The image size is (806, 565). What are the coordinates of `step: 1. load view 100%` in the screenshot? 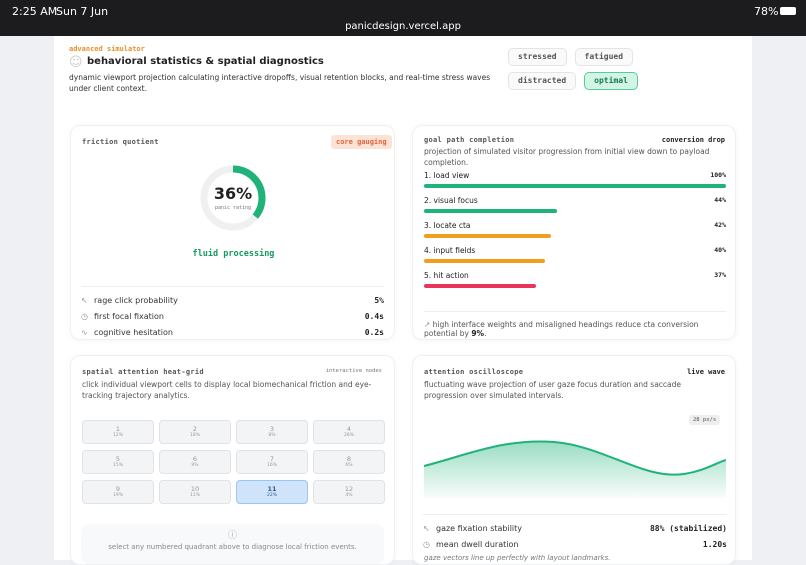 It's located at (575, 183).